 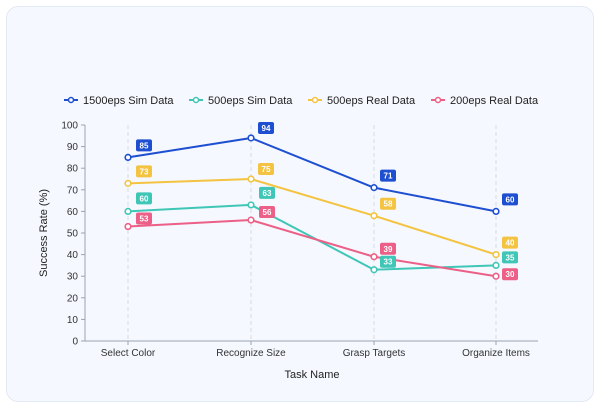 I want to click on y-tick-label: 0, so click(x=75, y=342).